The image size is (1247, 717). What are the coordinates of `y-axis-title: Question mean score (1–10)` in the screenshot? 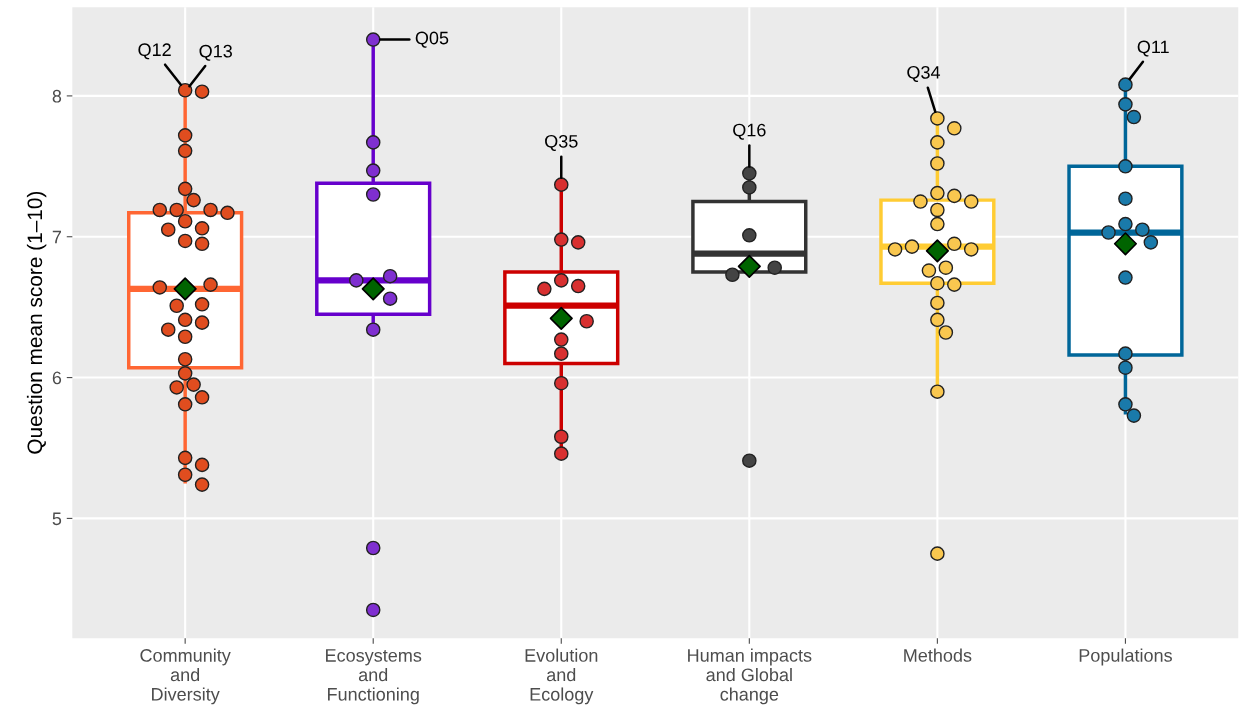 It's located at (36, 322).